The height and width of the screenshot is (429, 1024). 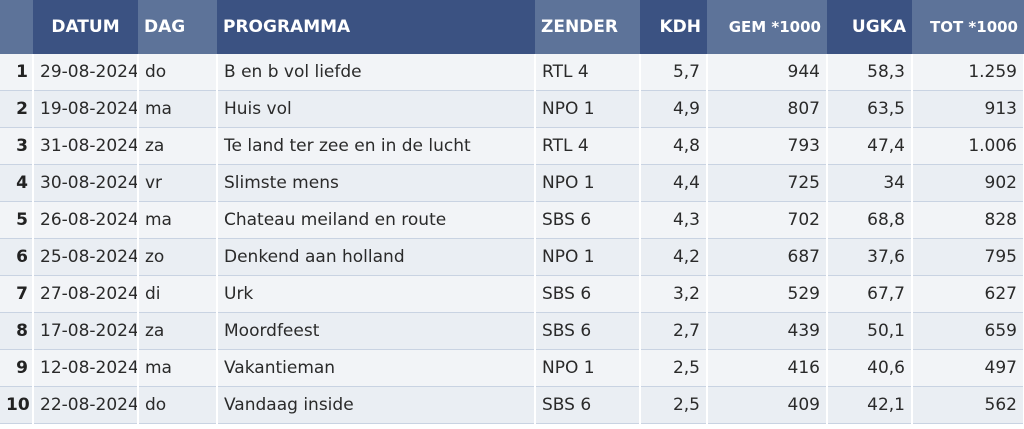 What do you see at coordinates (767, 368) in the screenshot?
I see `cell-gem: 416` at bounding box center [767, 368].